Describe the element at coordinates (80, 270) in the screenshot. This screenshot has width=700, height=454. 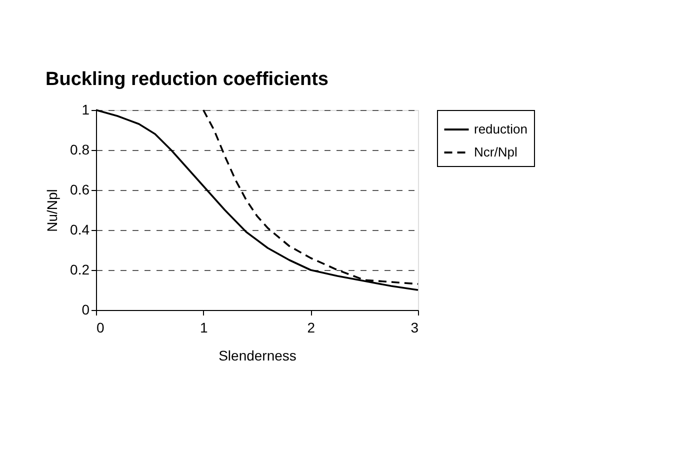
I see `y-tick-label: 0.2` at that location.